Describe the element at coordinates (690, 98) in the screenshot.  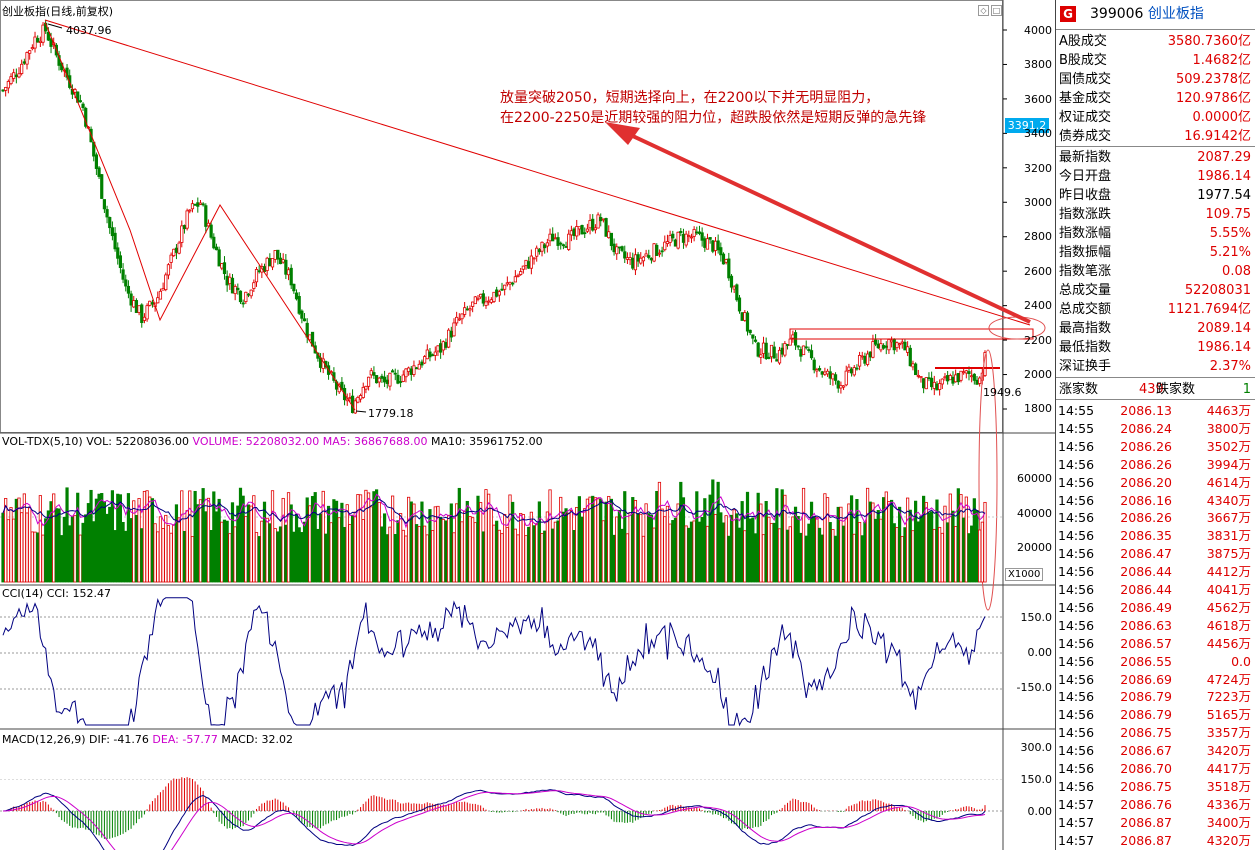
I see `annotation-line-1: 放量突破2050，短期选择向上，在2200以下并无明显阻力，` at that location.